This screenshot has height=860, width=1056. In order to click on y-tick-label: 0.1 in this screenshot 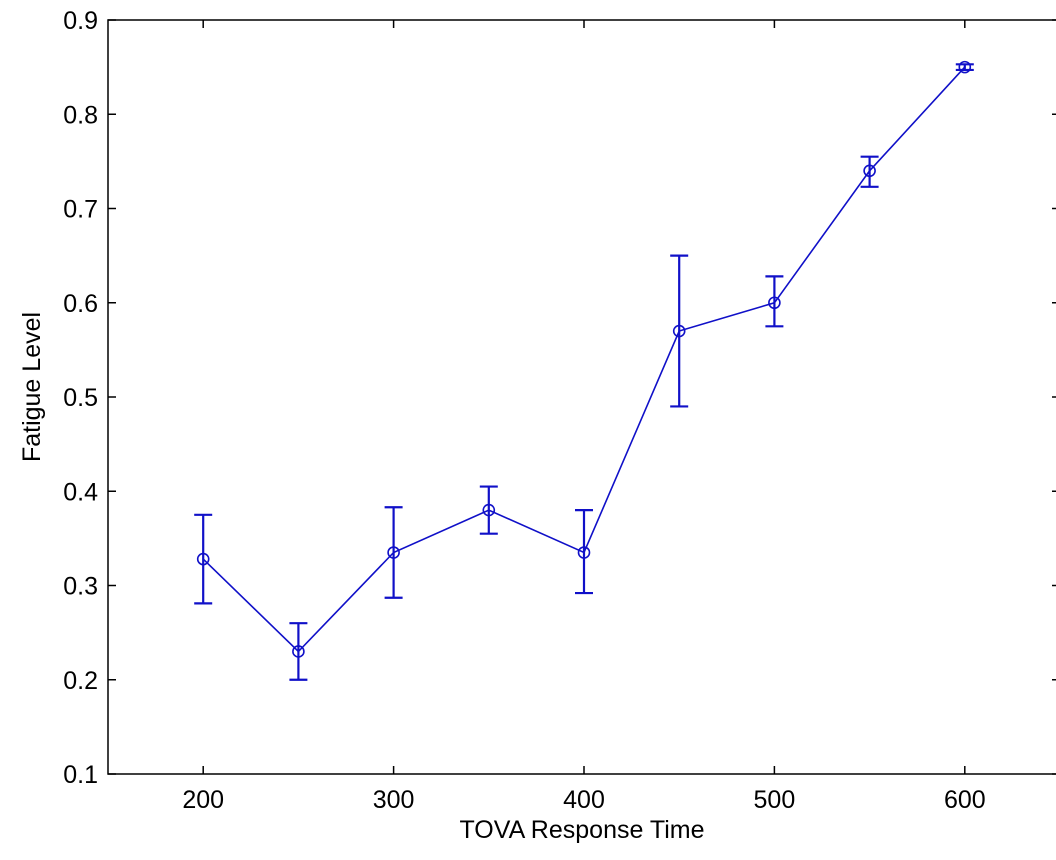, I will do `click(80, 775)`.